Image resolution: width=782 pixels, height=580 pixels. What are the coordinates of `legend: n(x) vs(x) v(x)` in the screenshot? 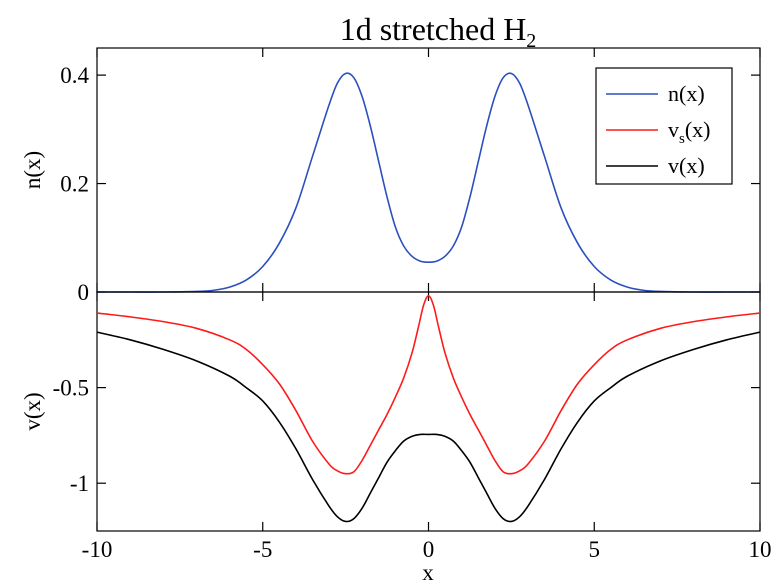 It's located at (664, 126).